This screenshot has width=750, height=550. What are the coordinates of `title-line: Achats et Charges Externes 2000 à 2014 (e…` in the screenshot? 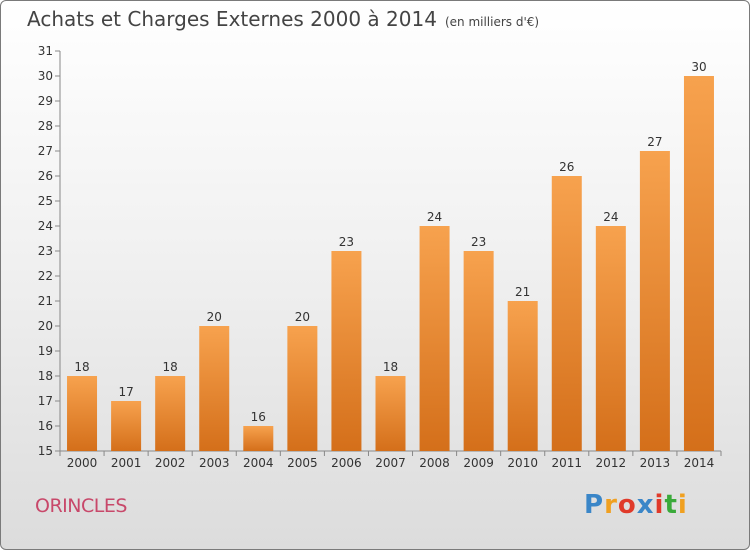 It's located at (283, 19).